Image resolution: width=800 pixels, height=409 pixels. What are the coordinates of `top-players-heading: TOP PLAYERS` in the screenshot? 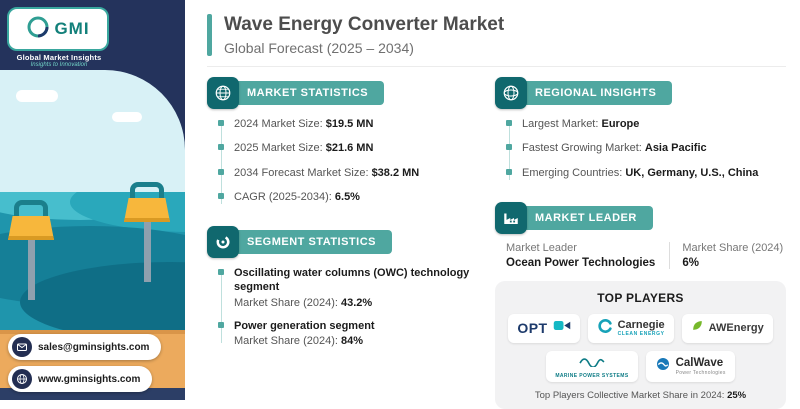 It's located at (640, 297).